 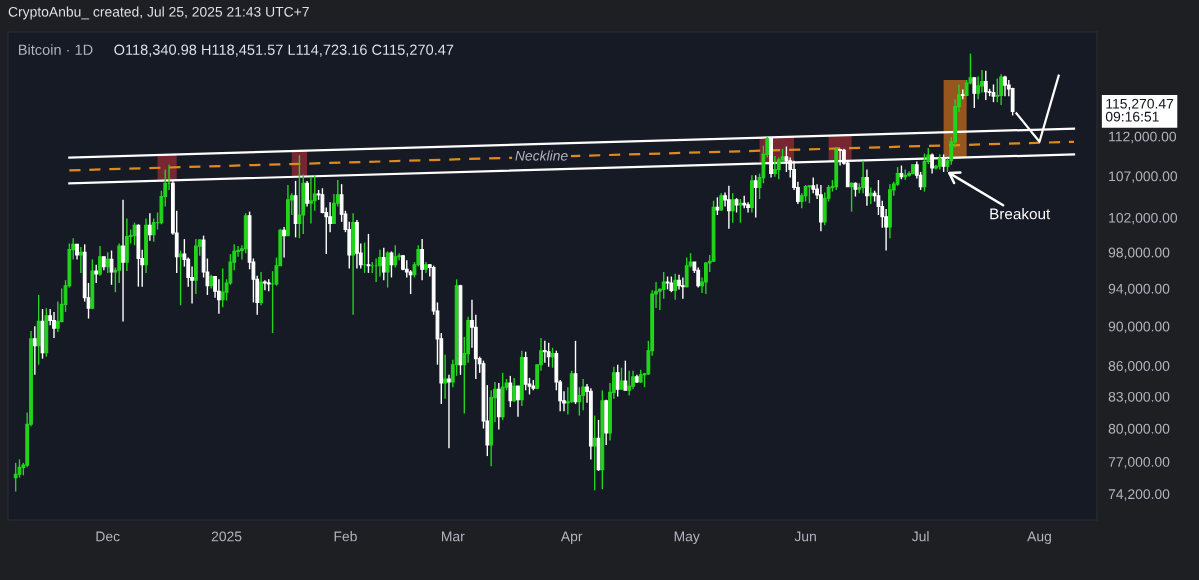 I want to click on annotation: Breakout, so click(x=1020, y=214).